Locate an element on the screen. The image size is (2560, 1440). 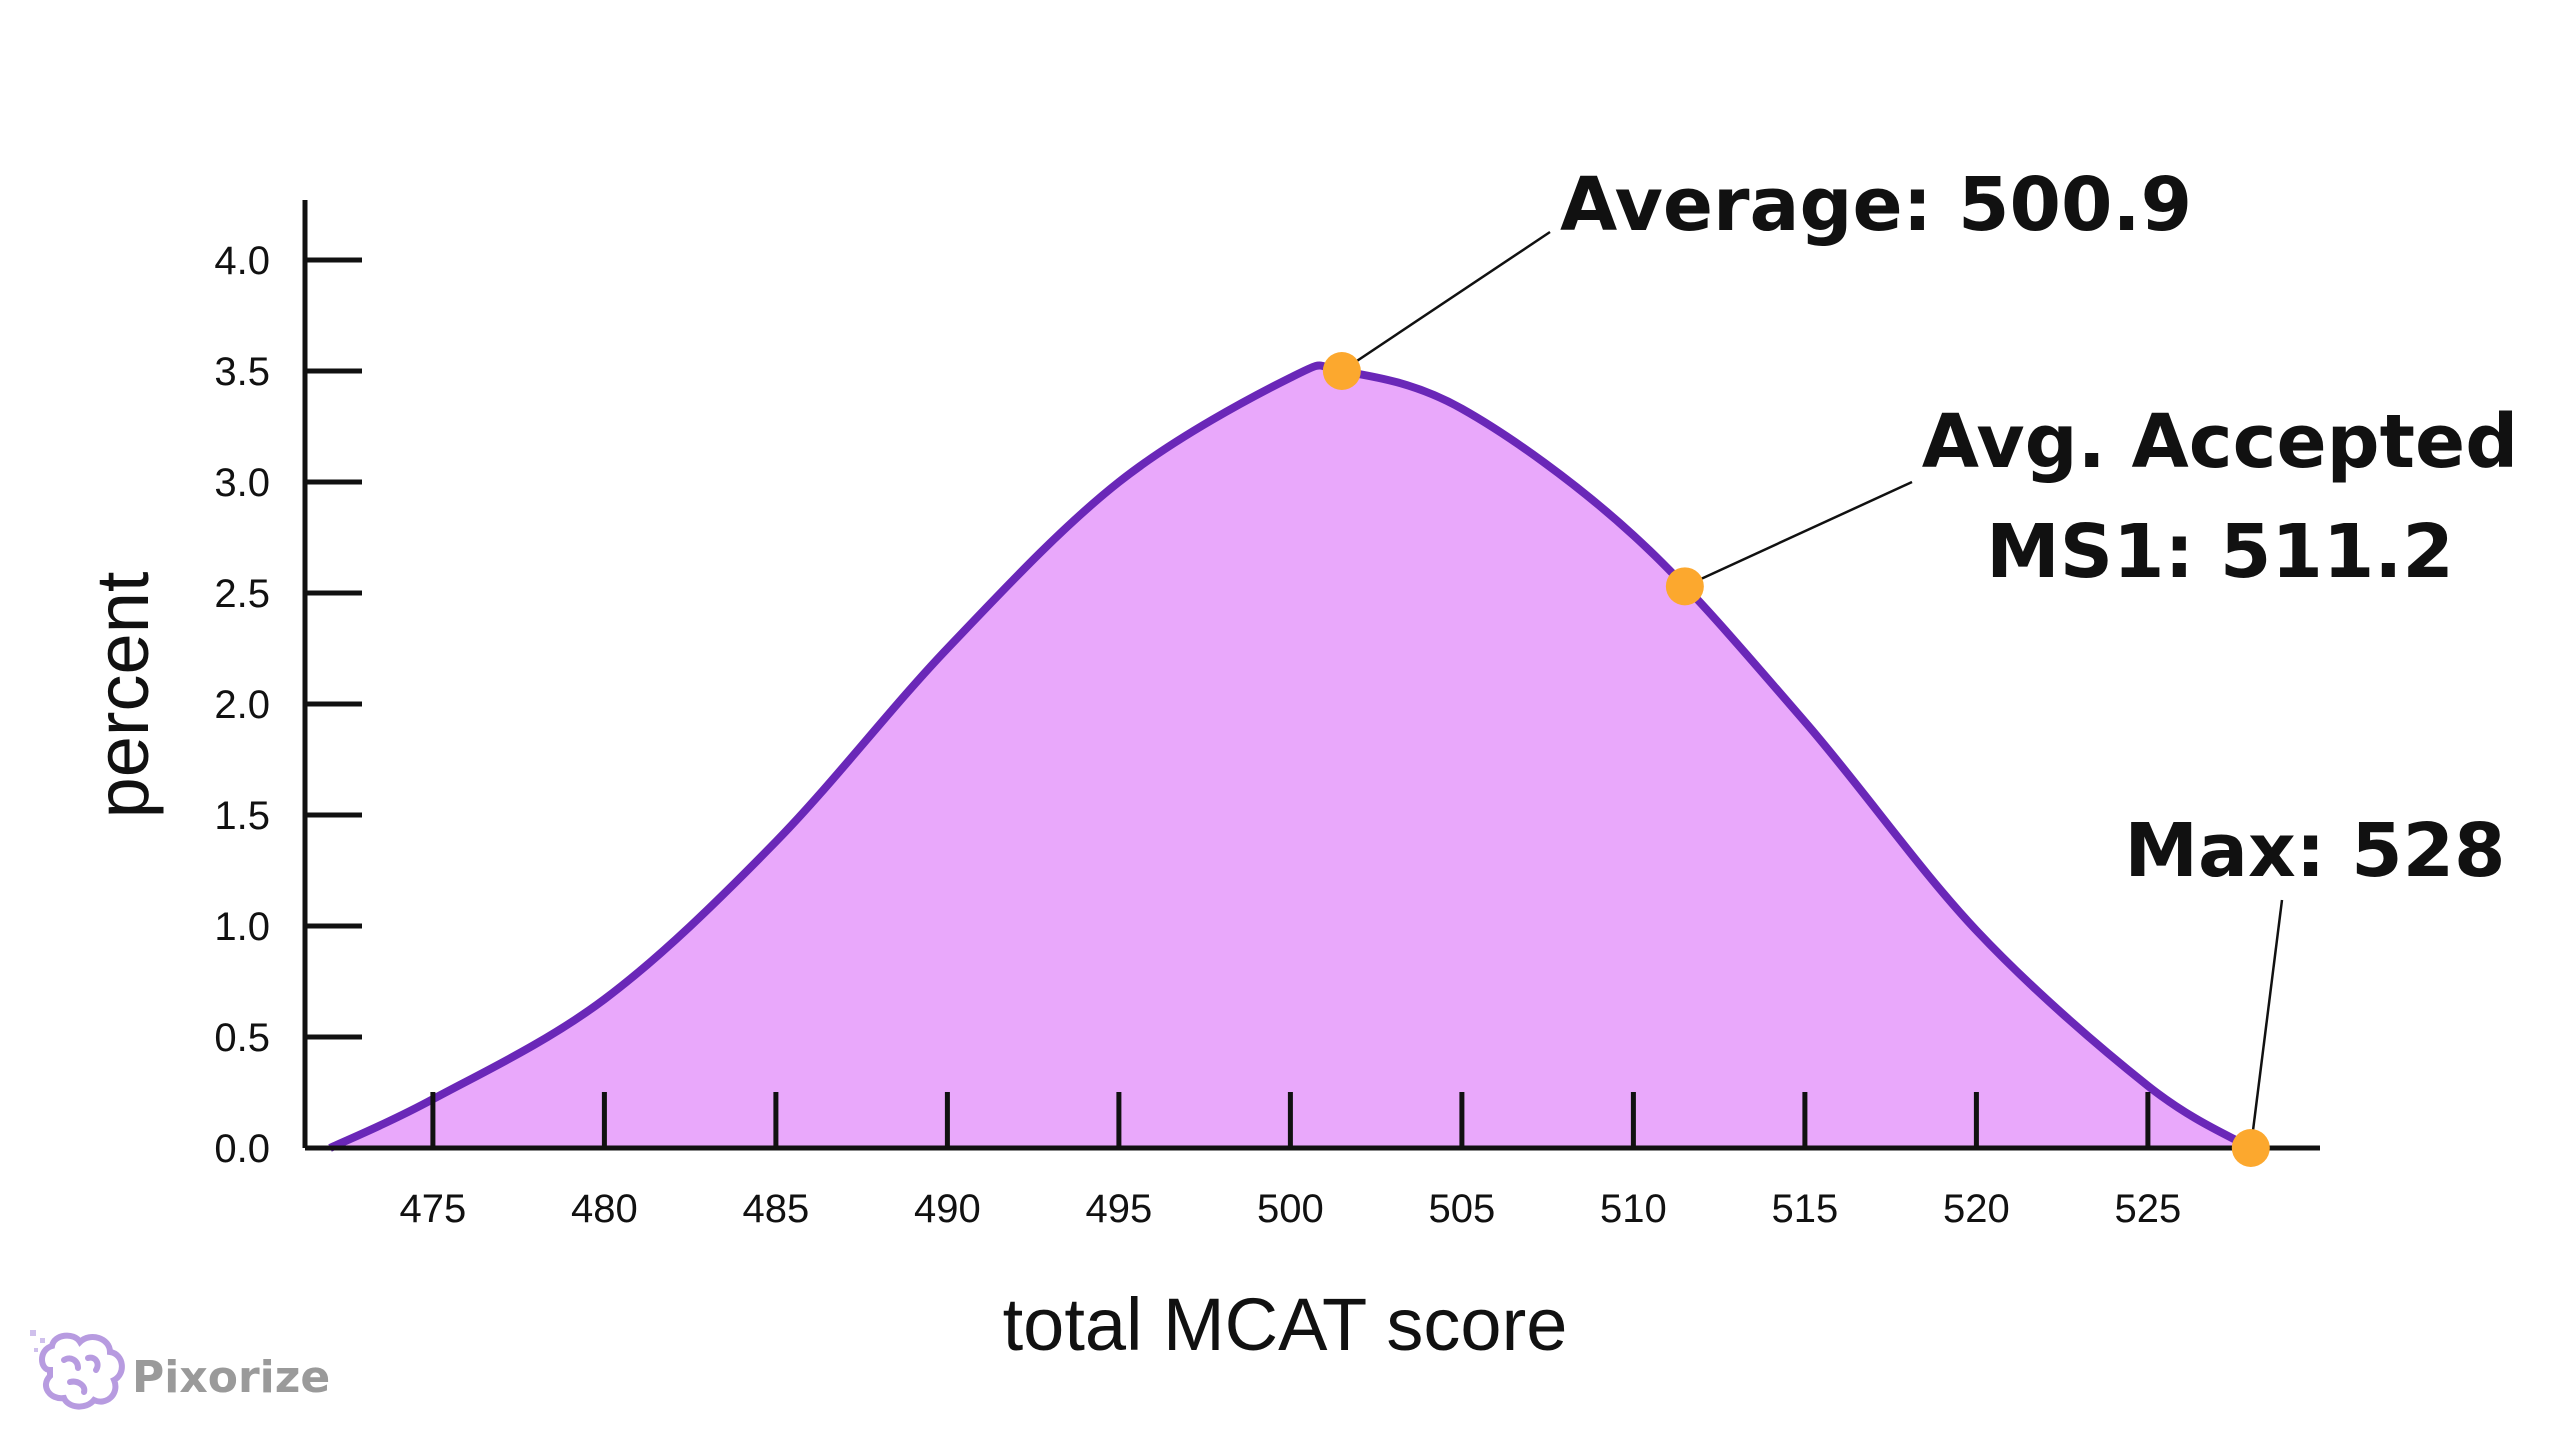
avg-accepted-leader-line is located at coordinates (1798, 534).